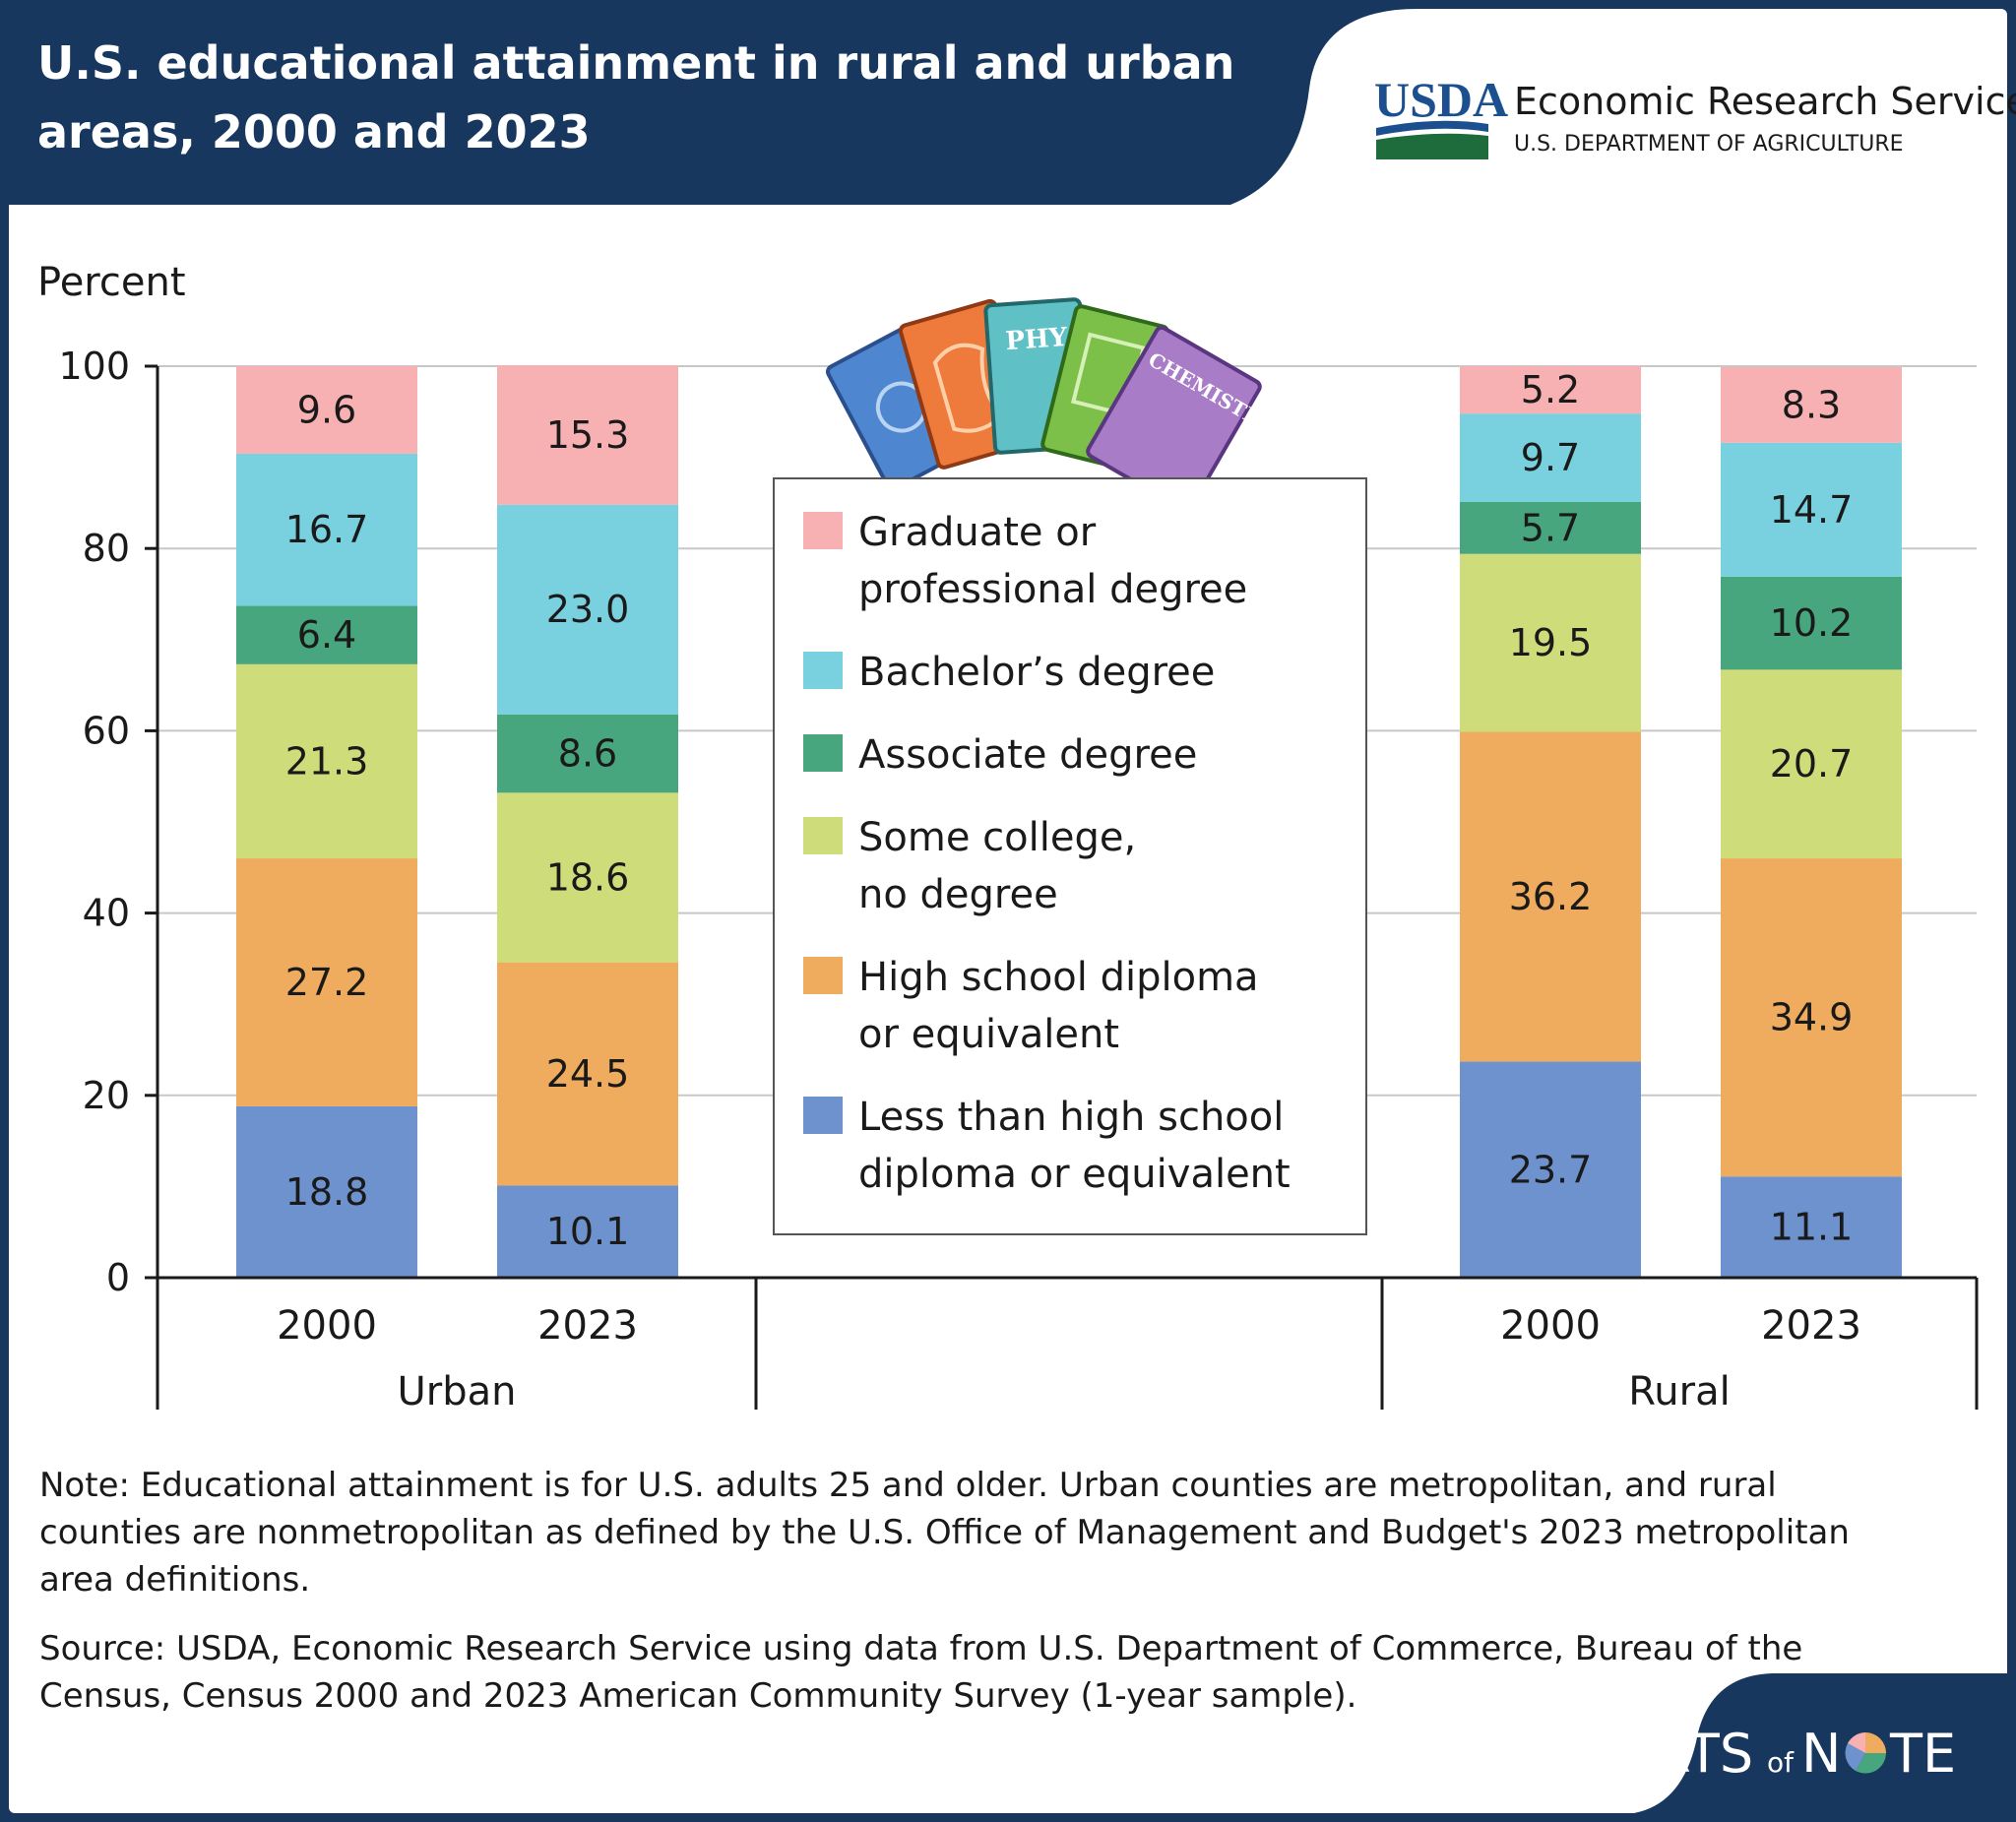 The width and height of the screenshot is (2016, 1822). What do you see at coordinates (1058, 978) in the screenshot?
I see `legend-label: High school diploma` at bounding box center [1058, 978].